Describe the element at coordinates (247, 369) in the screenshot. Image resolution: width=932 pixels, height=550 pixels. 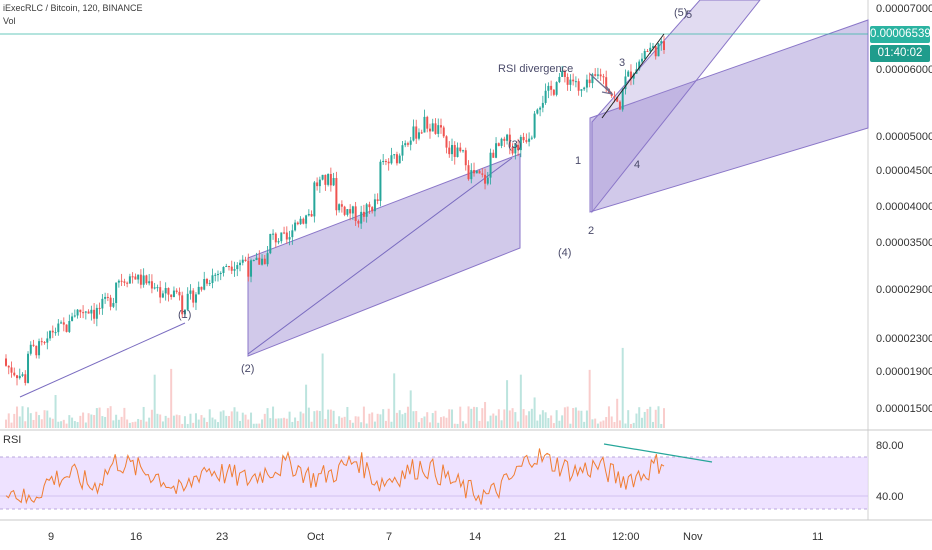
I see `wave-label-2: (2)` at that location.